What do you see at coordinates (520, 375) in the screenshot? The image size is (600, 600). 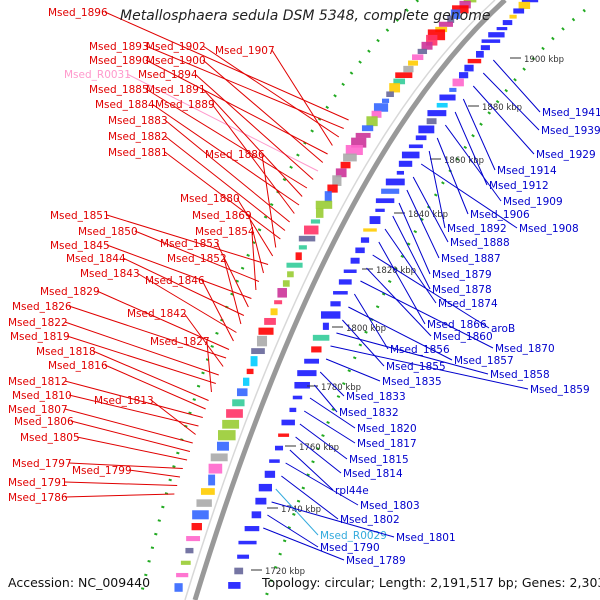 I see `gene-label-right: Msed_1858` at bounding box center [520, 375].